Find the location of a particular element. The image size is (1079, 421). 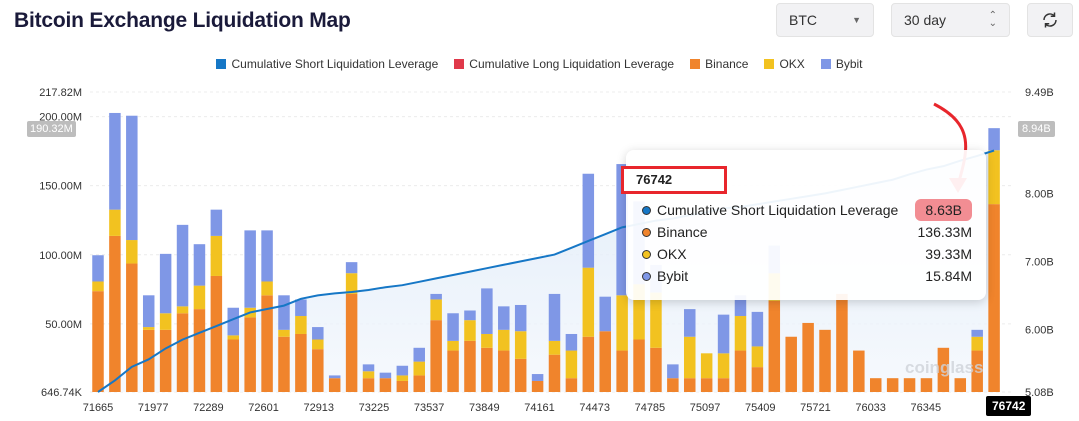

range-select: 30 day ⌃ ⌄ is located at coordinates (950, 20).